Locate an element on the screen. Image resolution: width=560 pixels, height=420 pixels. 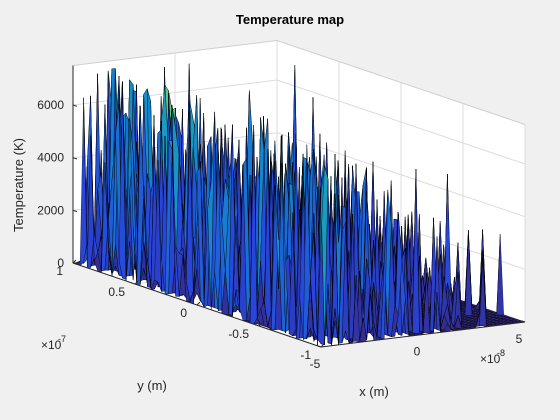
x-exponent-power: -8 is located at coordinates (501, 353).